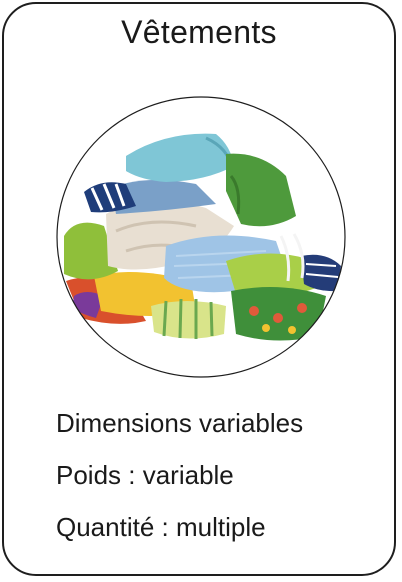 This screenshot has height=582, width=402. Describe the element at coordinates (161, 527) in the screenshot. I see `quantity-text: Quantité : multiple` at that location.